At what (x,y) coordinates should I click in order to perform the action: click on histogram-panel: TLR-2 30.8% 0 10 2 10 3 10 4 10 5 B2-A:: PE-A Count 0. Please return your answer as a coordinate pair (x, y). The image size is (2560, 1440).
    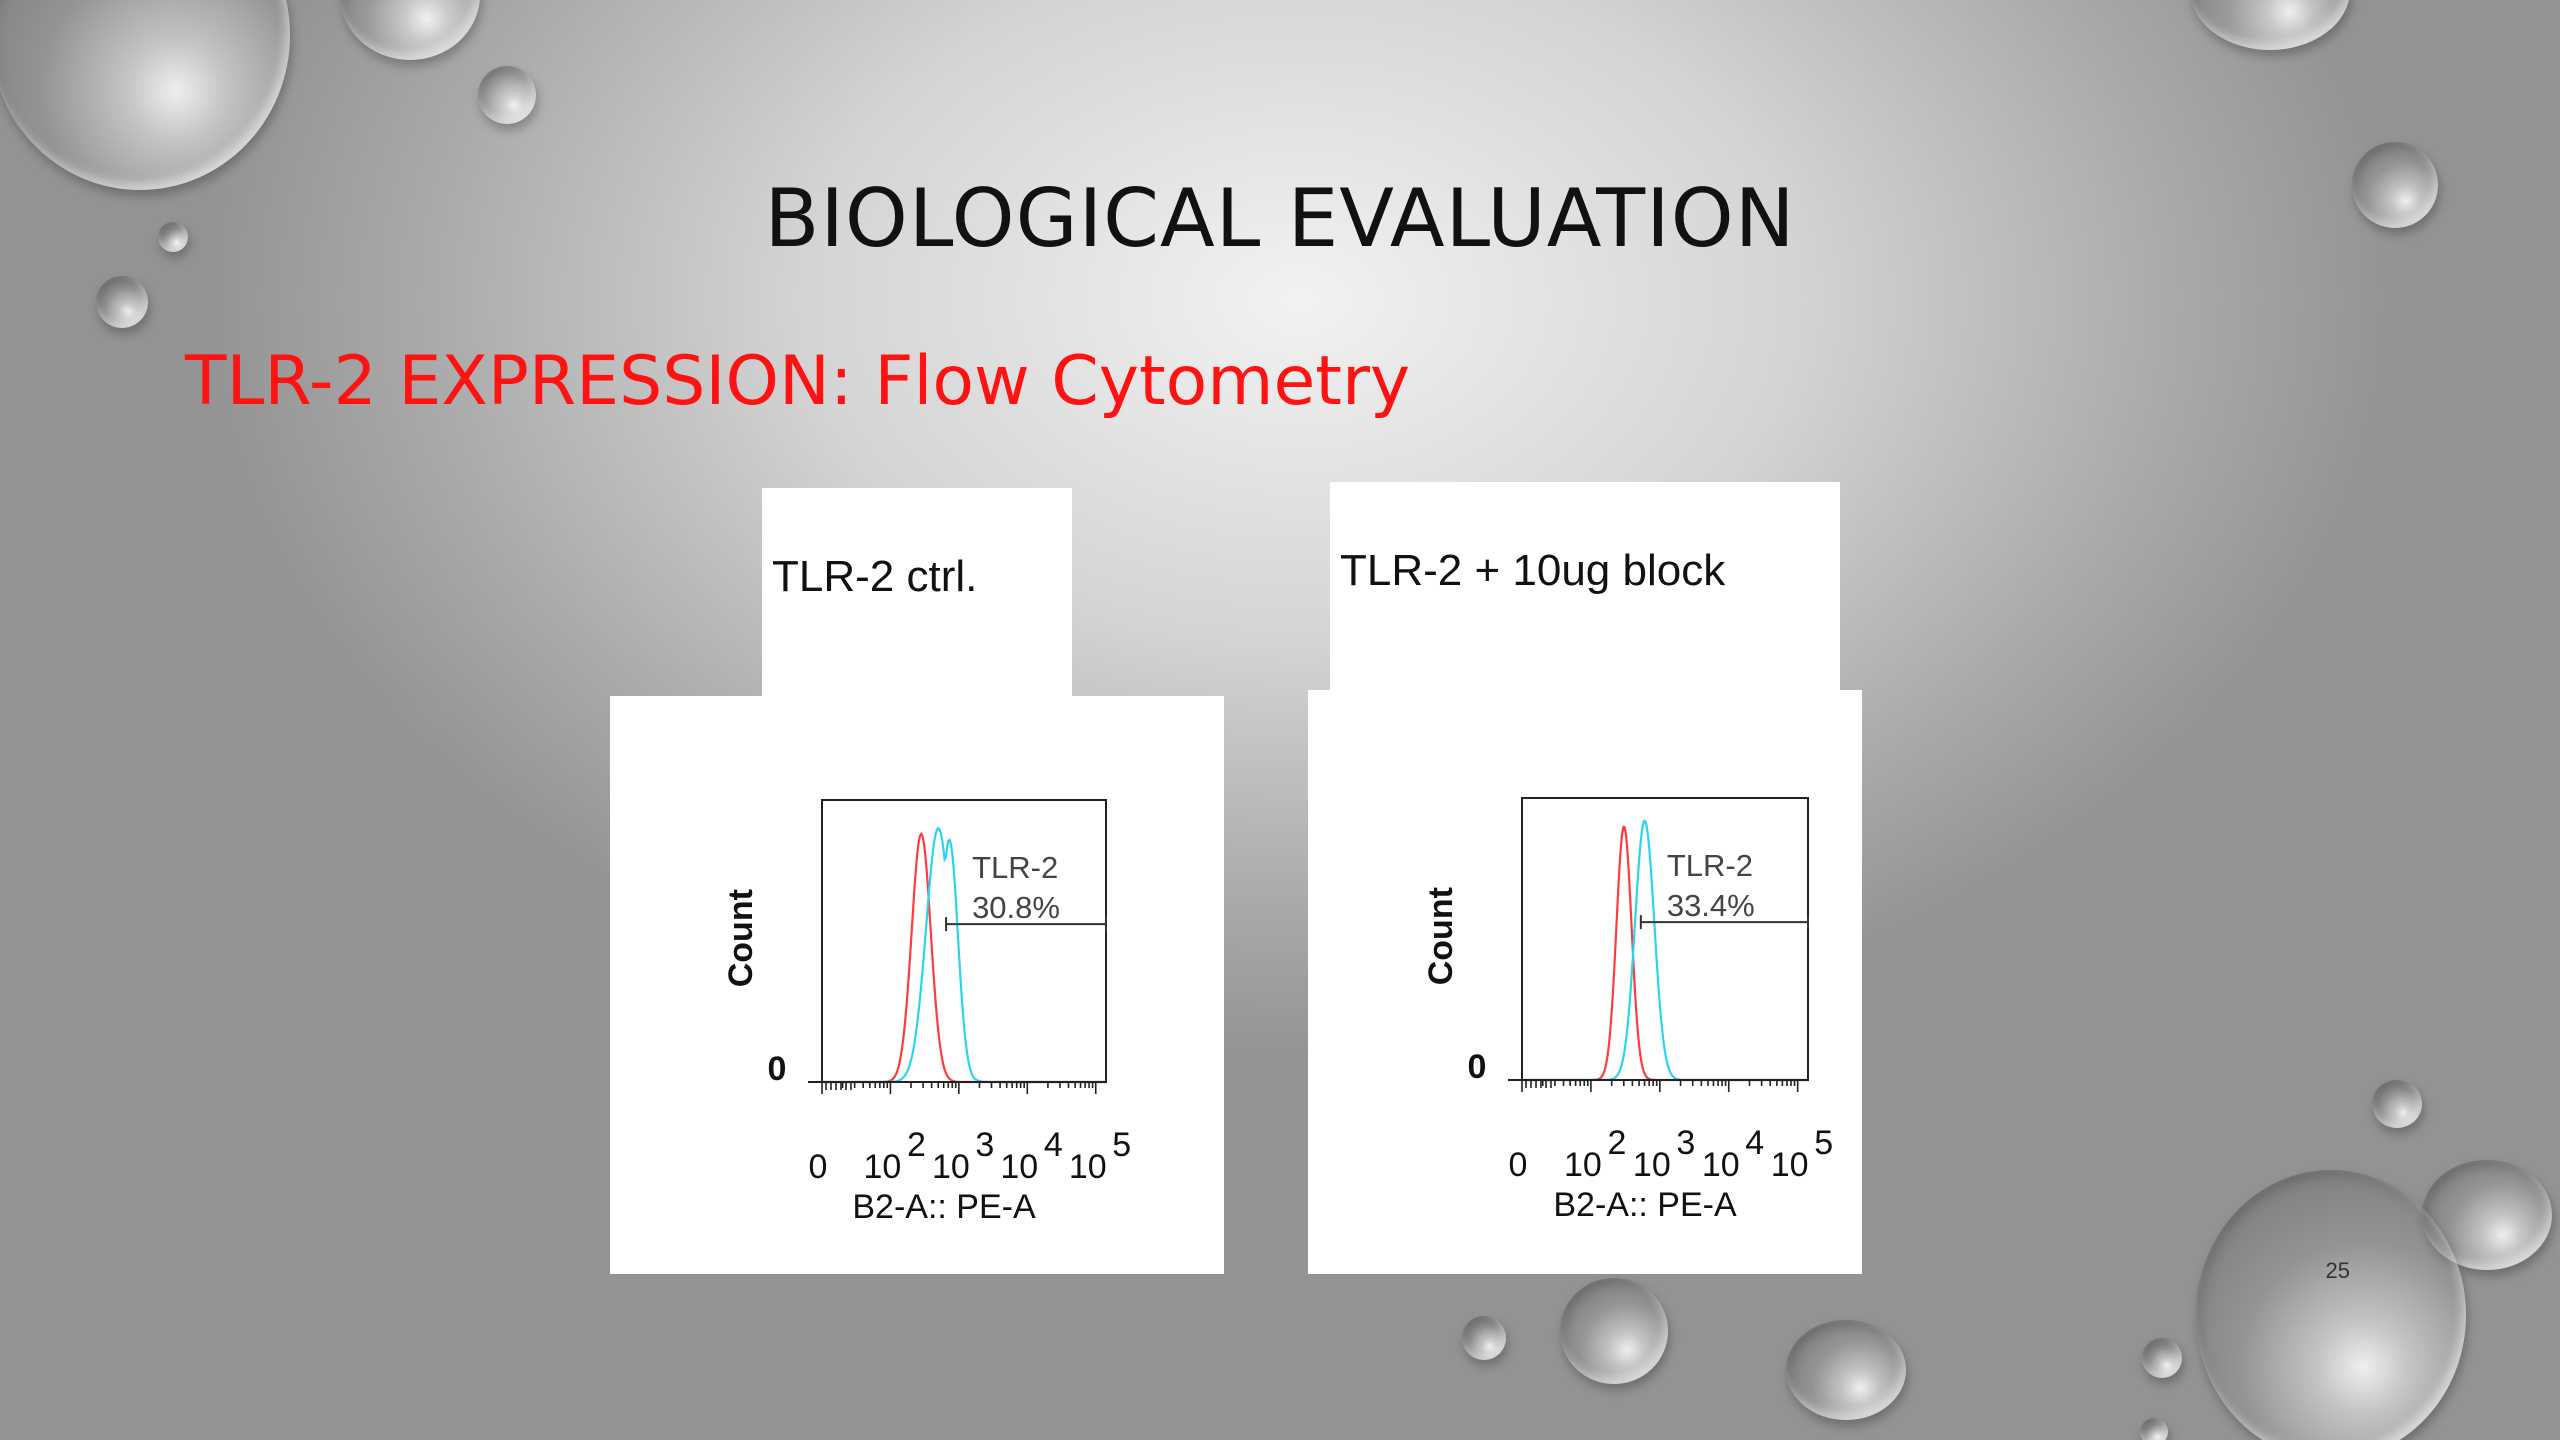
    Looking at the image, I should click on (917, 985).